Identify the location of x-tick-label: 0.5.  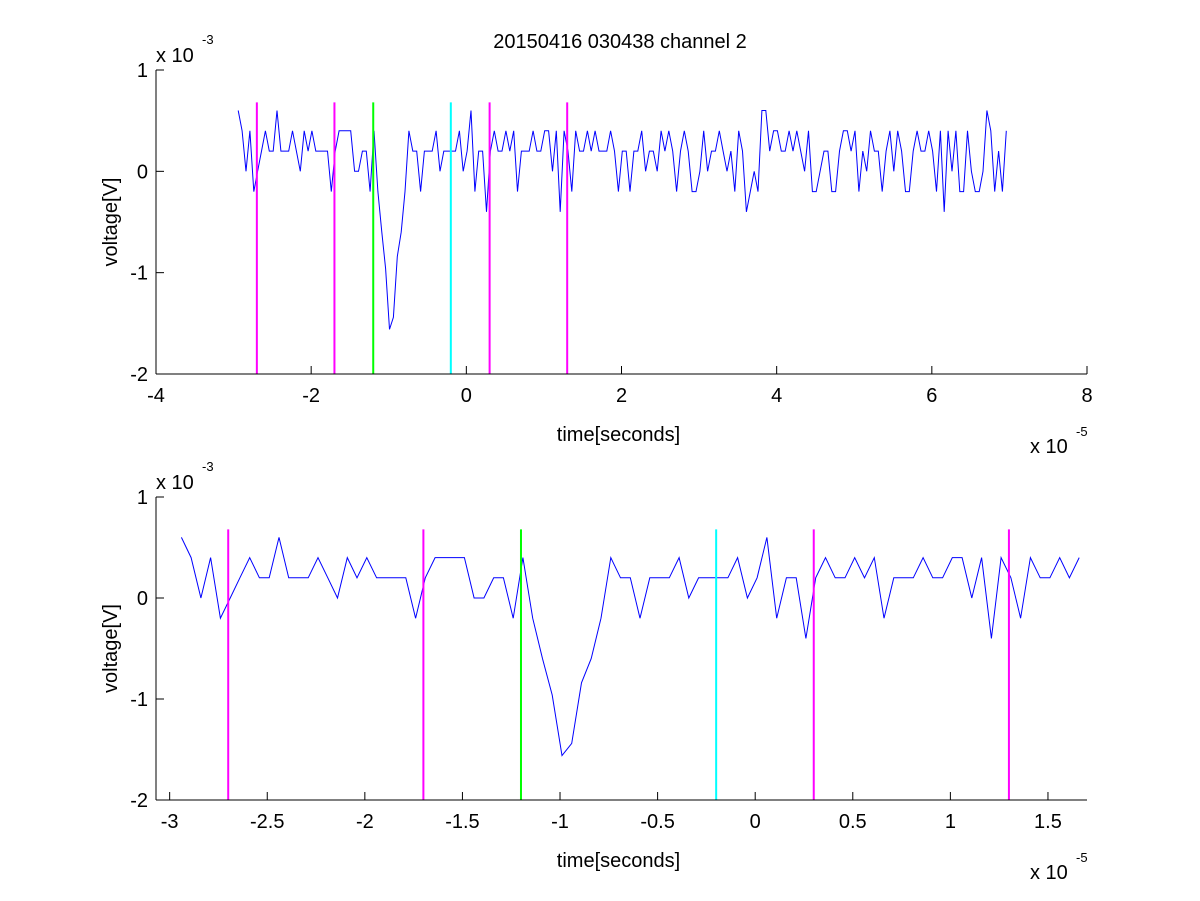
(853, 822).